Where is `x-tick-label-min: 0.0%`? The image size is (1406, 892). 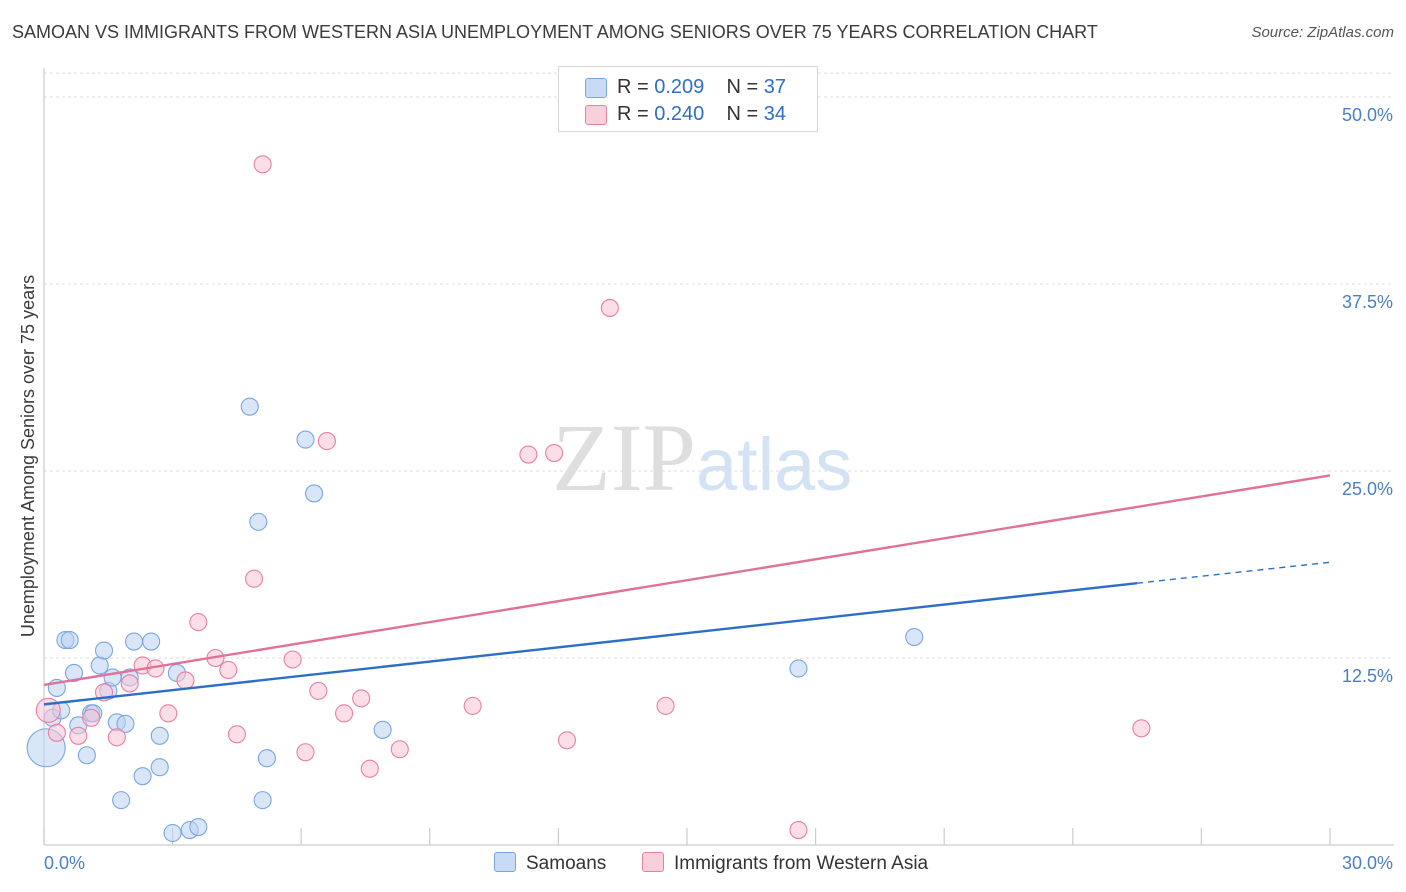
x-tick-label-min: 0.0% is located at coordinates (64, 863).